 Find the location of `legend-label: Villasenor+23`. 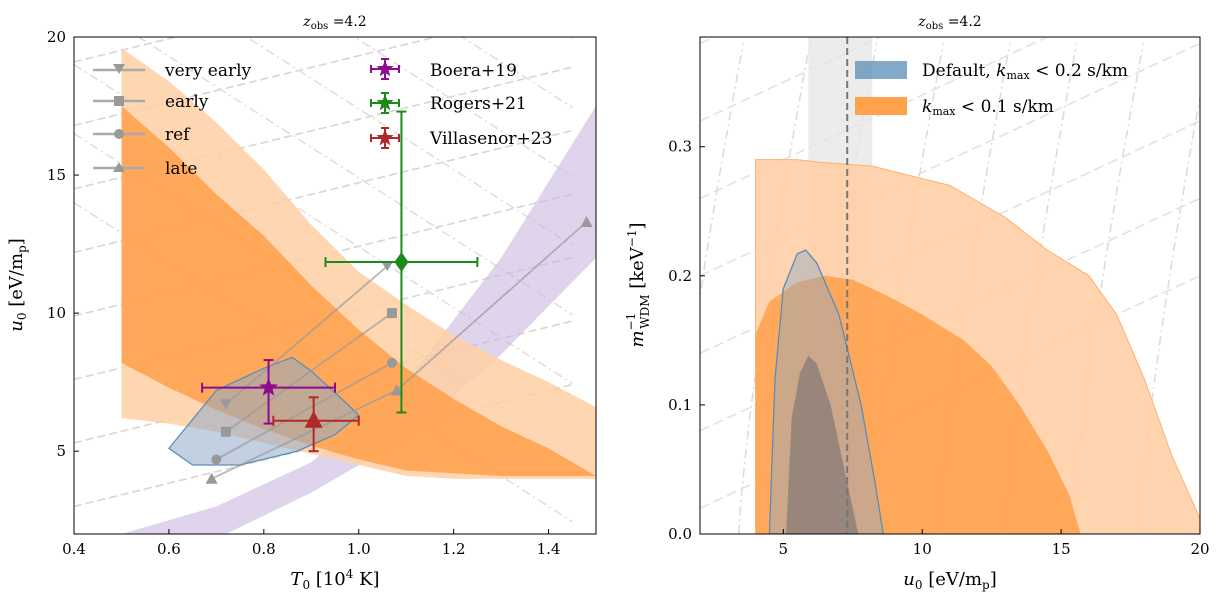

legend-label: Villasenor+23 is located at coordinates (490, 139).